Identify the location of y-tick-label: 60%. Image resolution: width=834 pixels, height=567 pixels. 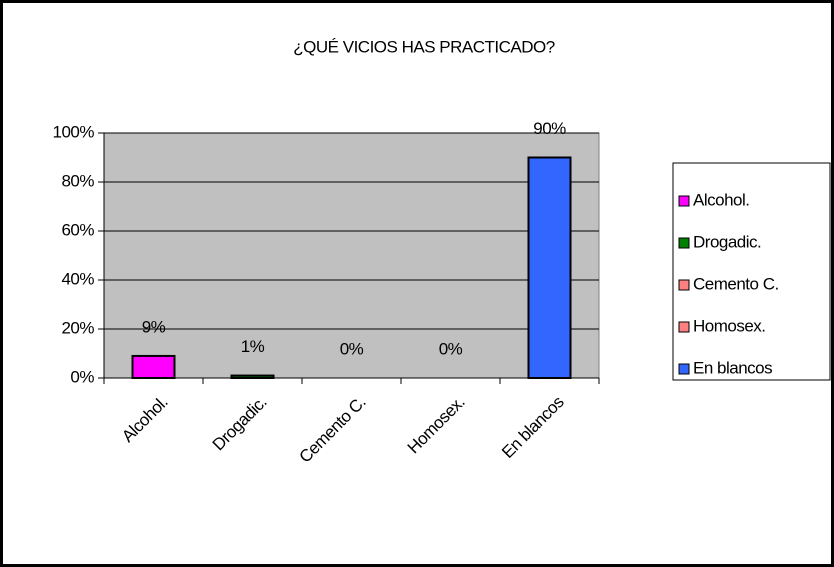
(77, 229).